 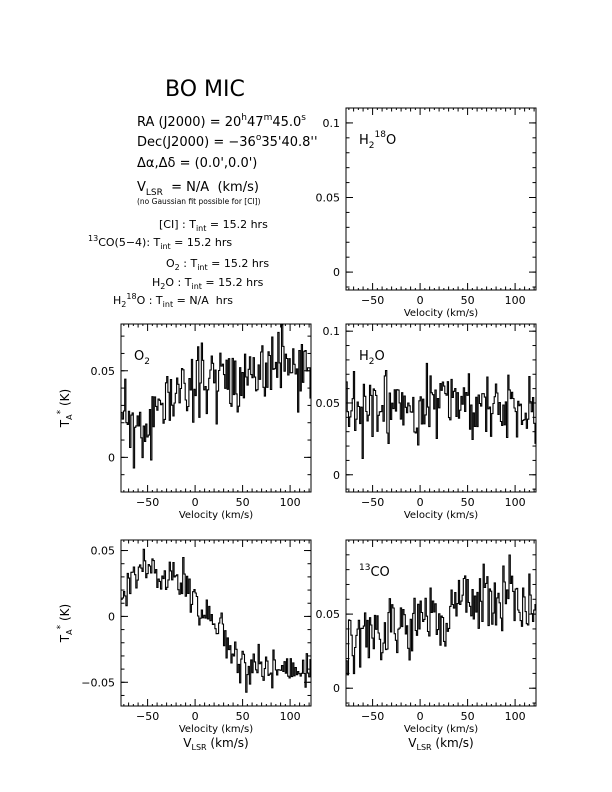 I want to click on svg-text: O2 : Tint = 15.2 hrs, so click(x=217, y=264).